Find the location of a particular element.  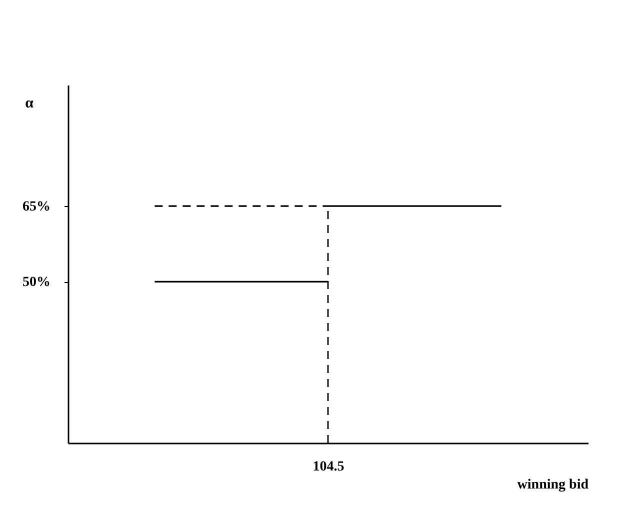

y-axis-title: α is located at coordinates (29, 104).